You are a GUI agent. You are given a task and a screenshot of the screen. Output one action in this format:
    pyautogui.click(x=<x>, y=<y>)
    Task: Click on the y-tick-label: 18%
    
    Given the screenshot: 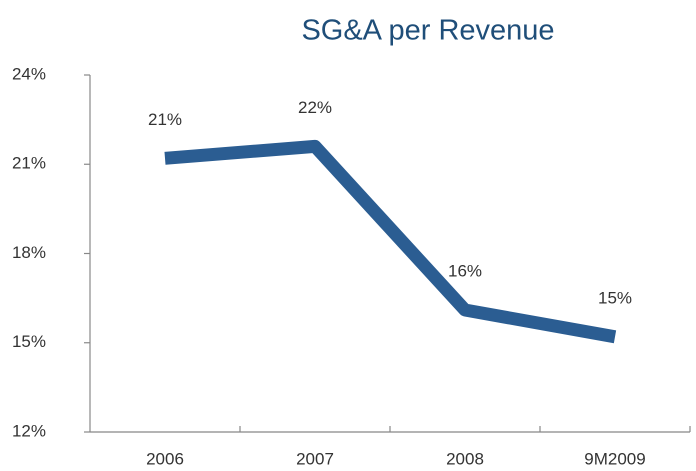 What is the action you would take?
    pyautogui.click(x=29, y=252)
    